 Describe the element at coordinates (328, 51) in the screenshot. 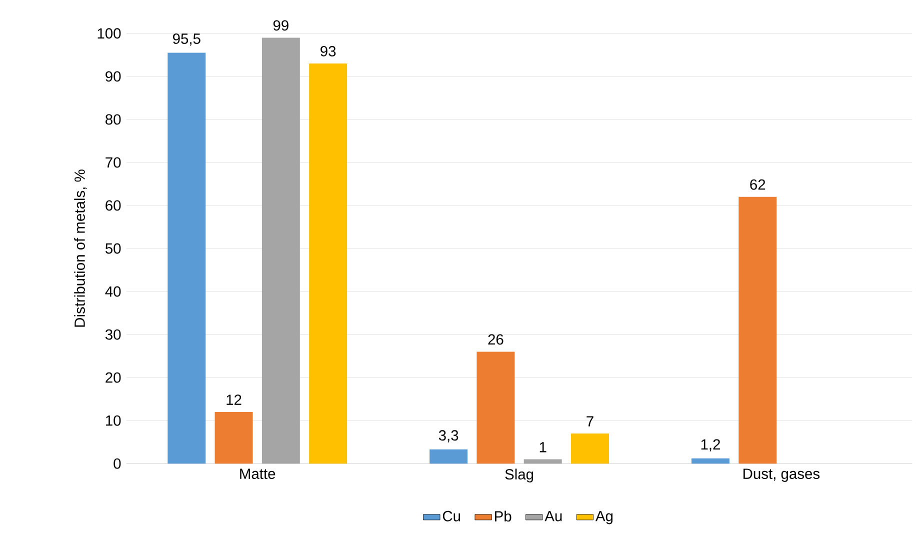

I see `data-label: 93` at that location.